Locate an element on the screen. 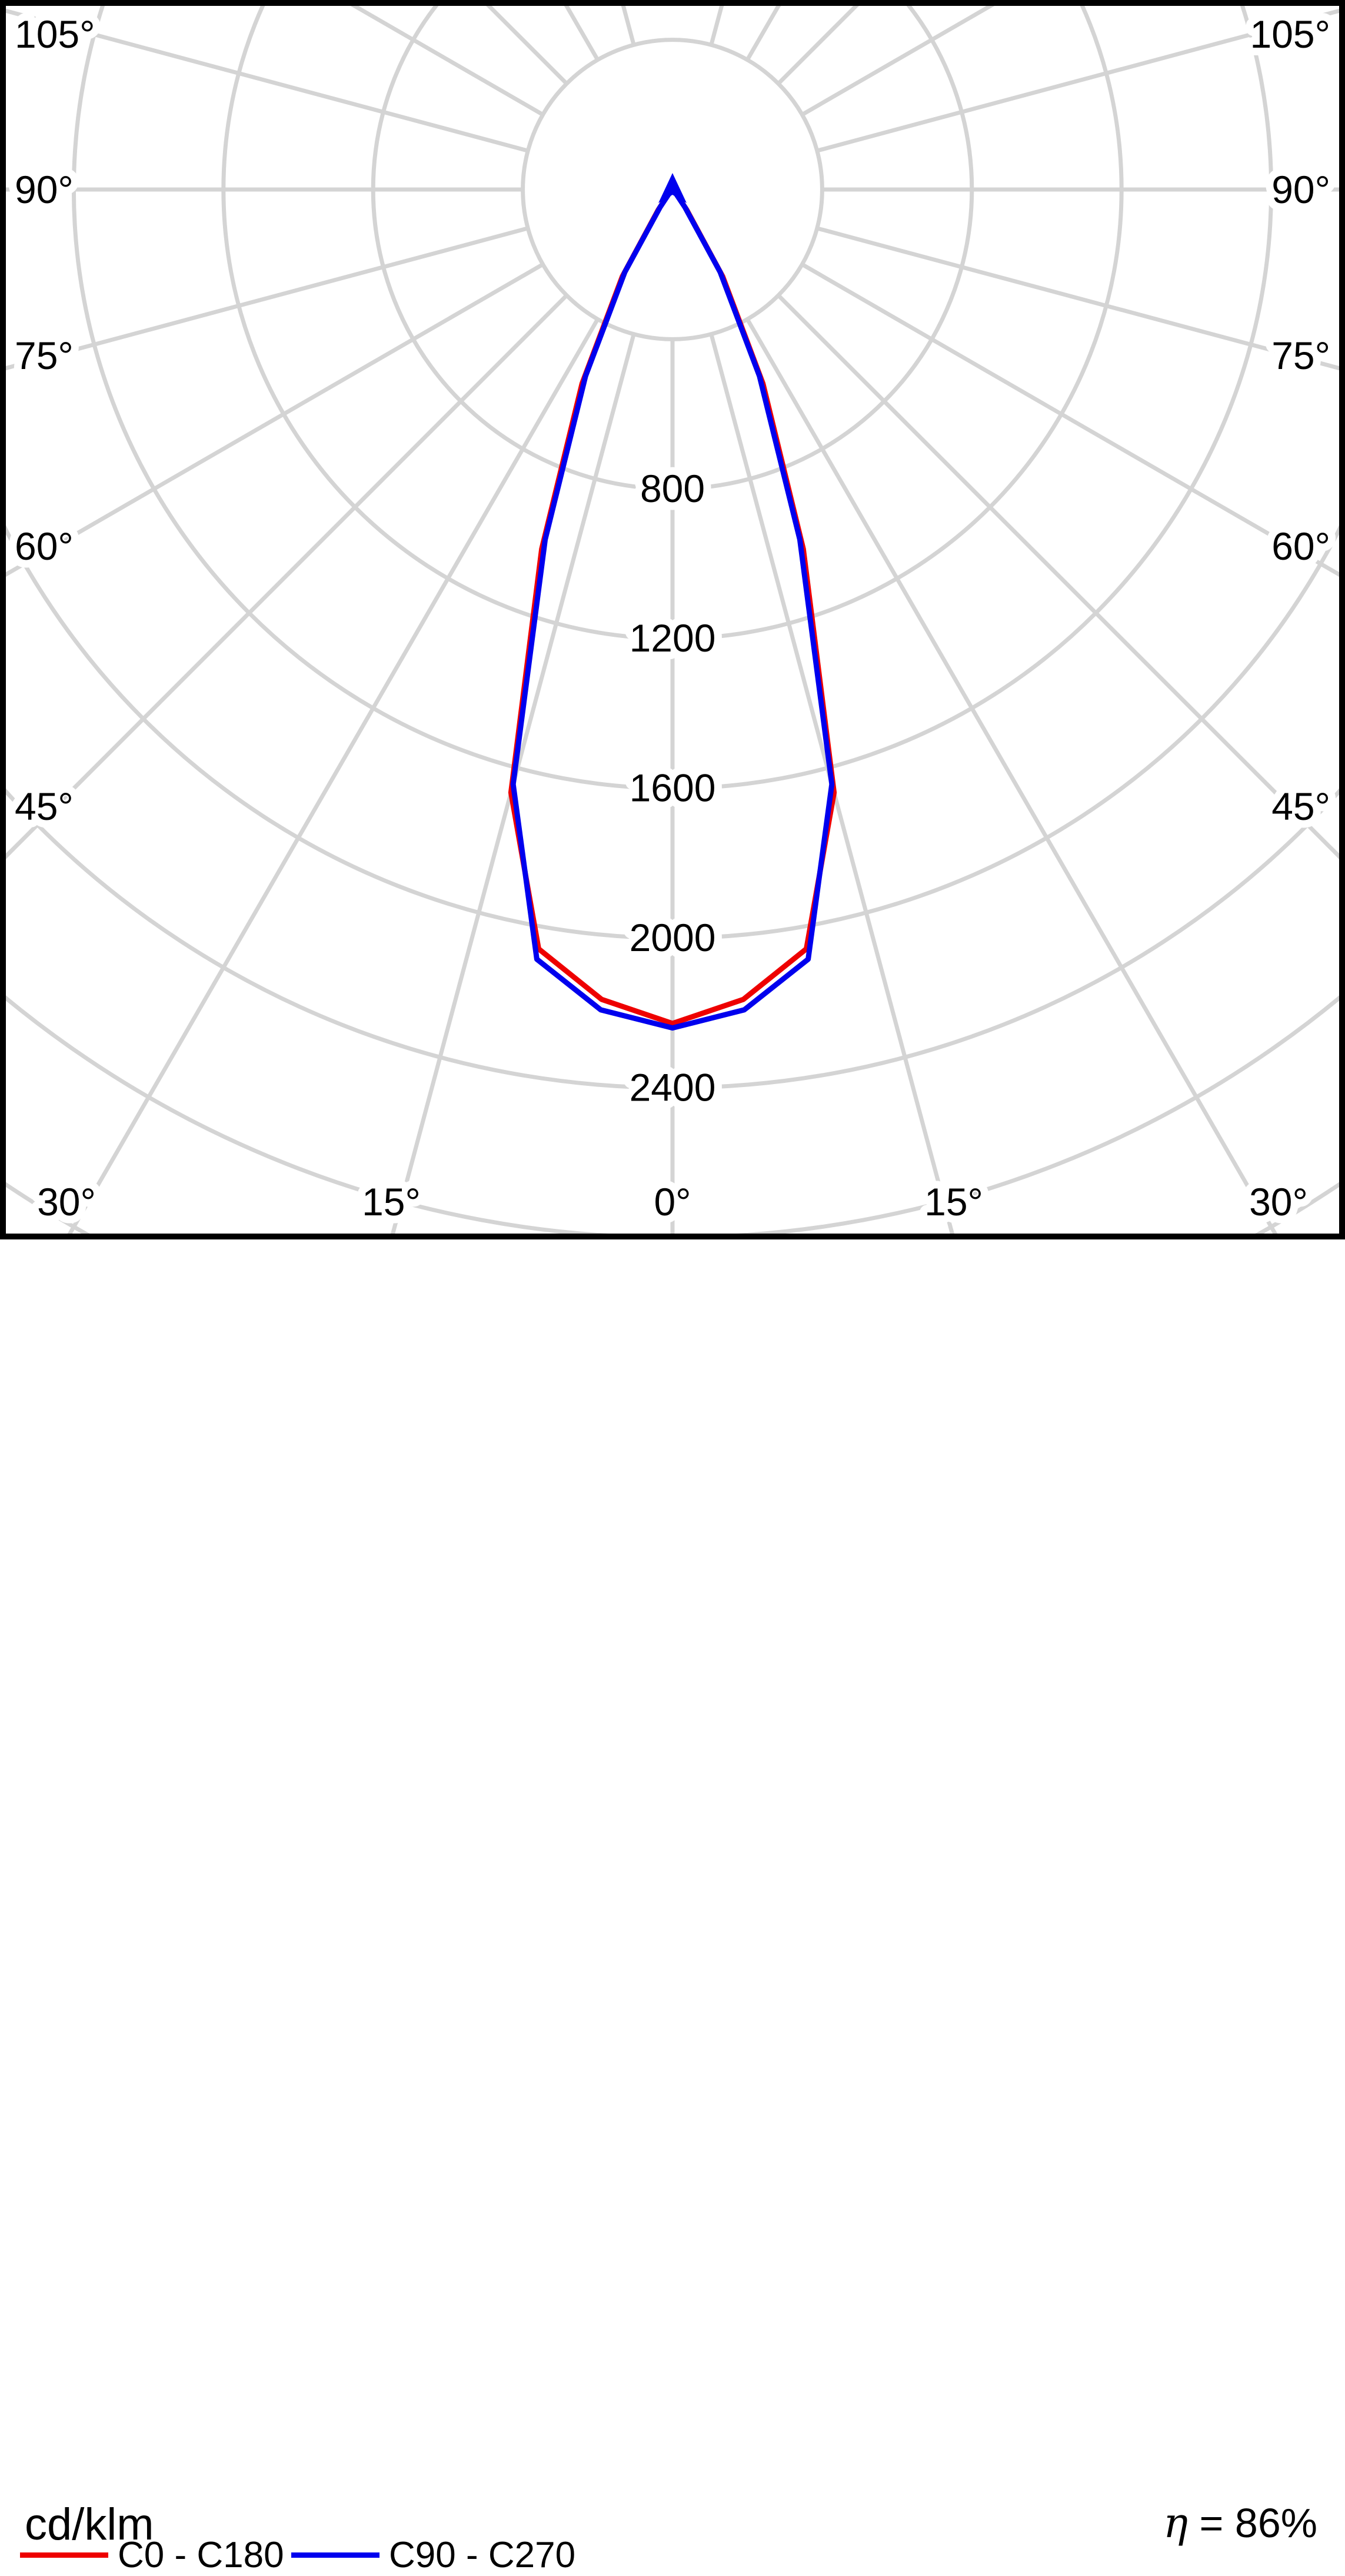 Image resolution: width=1345 pixels, height=2576 pixels. legend-item-c0-c180: C0 - C180 is located at coordinates (152, 2555).